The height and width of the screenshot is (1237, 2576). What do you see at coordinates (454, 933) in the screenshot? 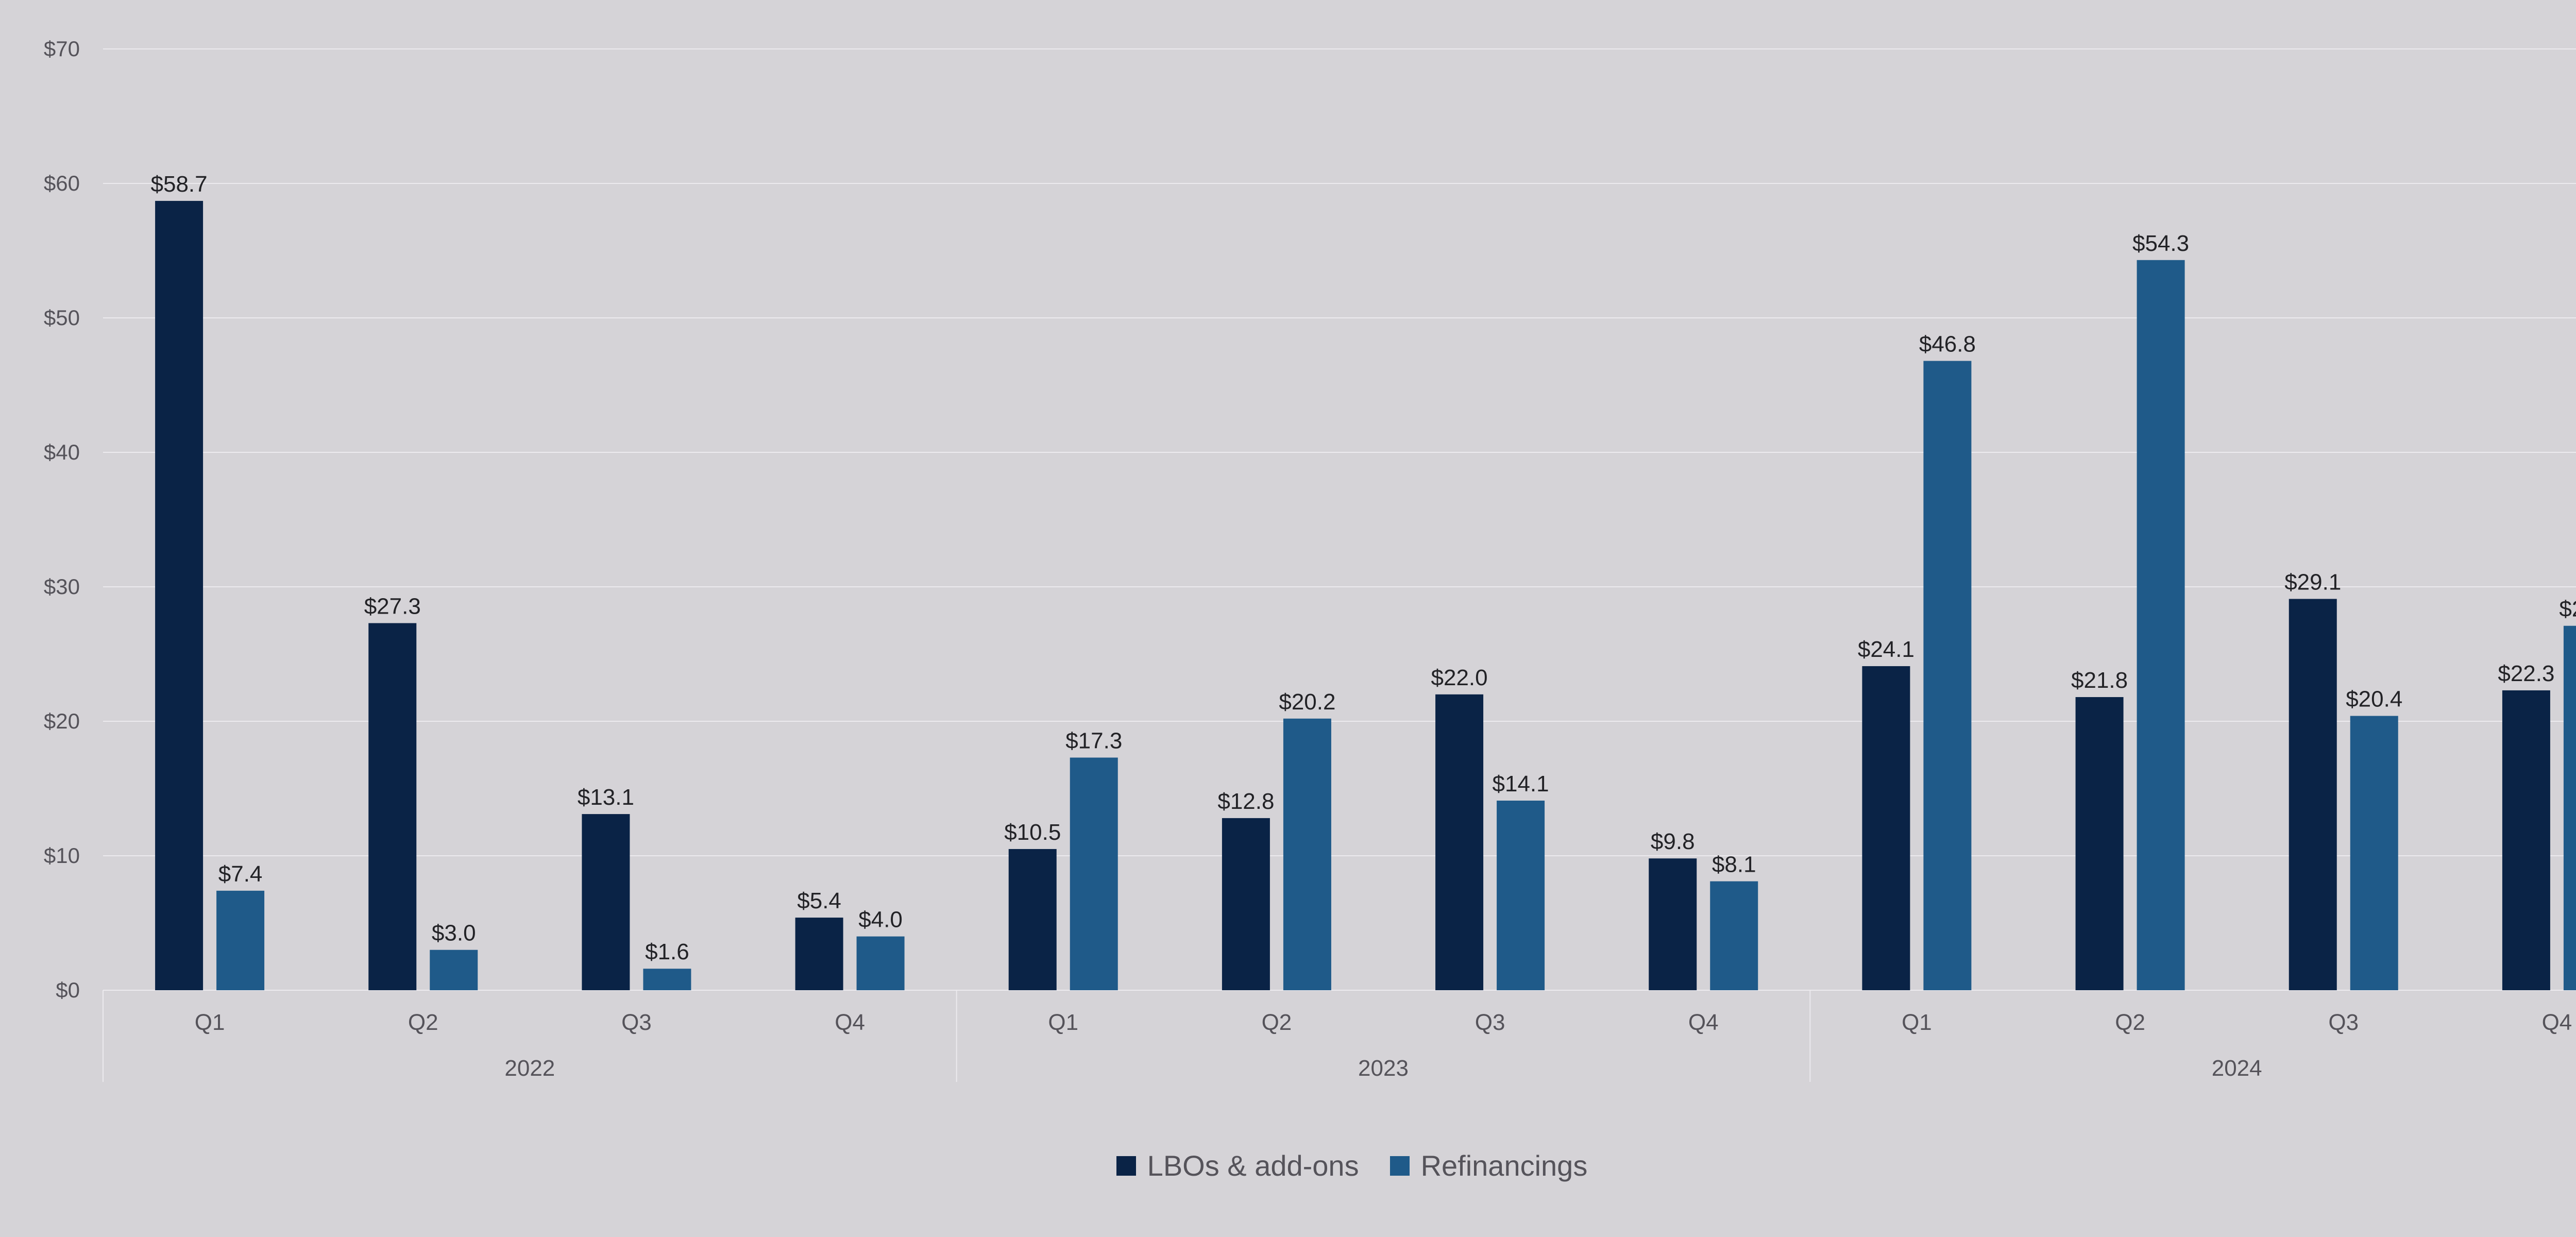
I see `data-label: $3.0` at bounding box center [454, 933].